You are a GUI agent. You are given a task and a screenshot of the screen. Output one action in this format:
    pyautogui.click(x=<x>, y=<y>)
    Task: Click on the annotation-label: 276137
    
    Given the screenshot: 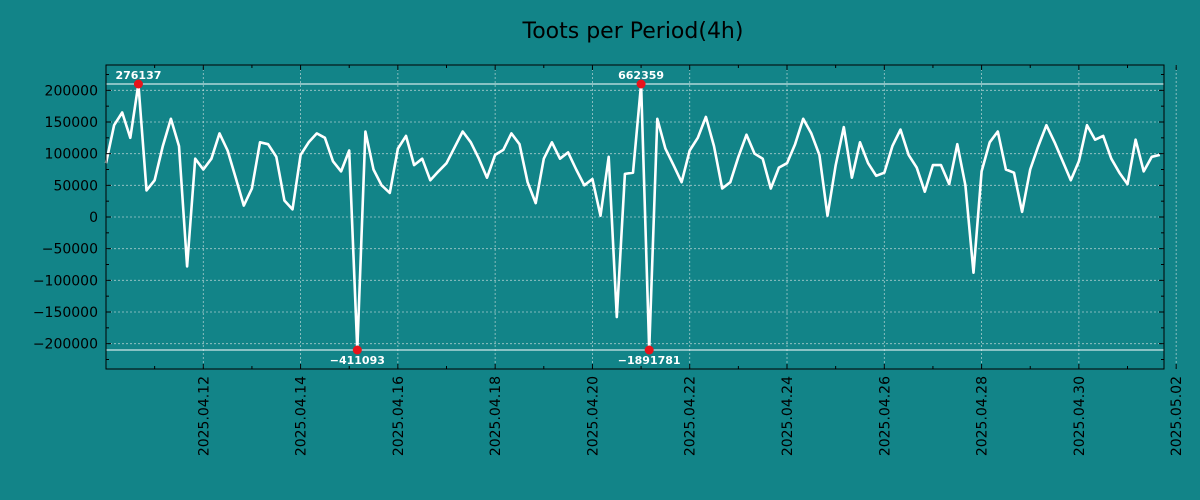 What is the action you would take?
    pyautogui.click(x=138, y=75)
    